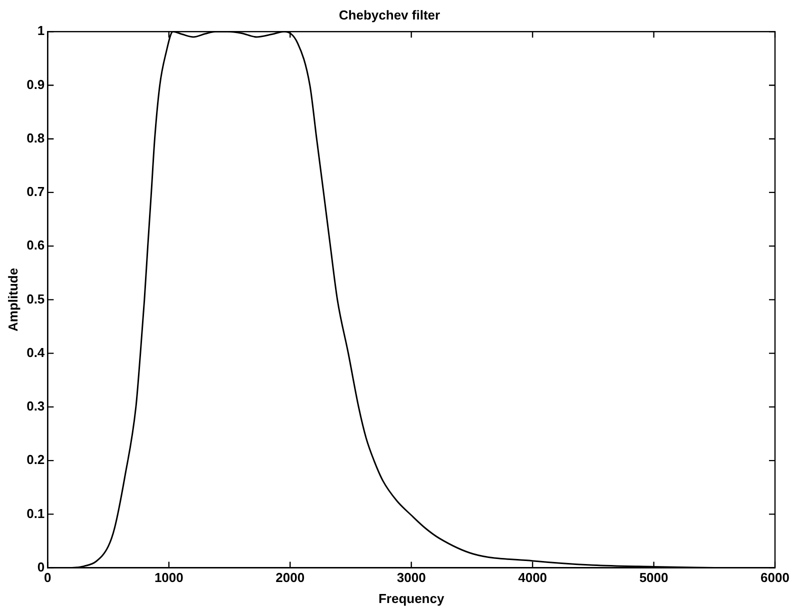 This screenshot has width=797, height=609. Describe the element at coordinates (35, 513) in the screenshot. I see `y-tick-label: 0.1` at that location.